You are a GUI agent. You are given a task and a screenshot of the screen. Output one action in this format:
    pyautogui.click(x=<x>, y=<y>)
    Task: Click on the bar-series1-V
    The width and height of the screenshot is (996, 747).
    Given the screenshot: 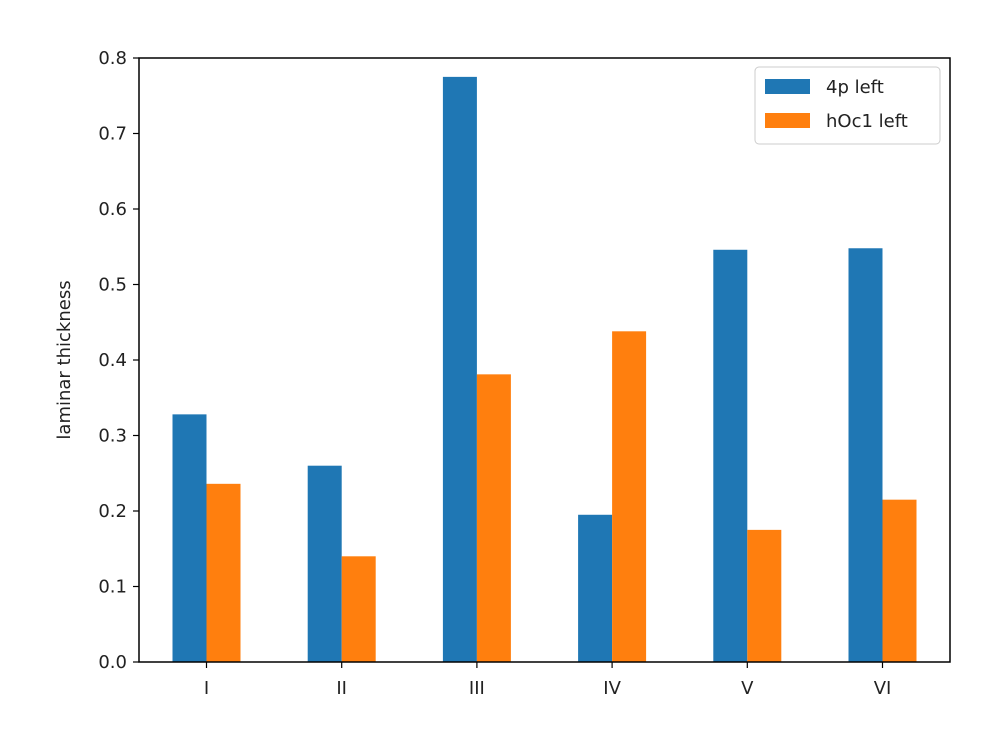 What is the action you would take?
    pyautogui.click(x=730, y=455)
    